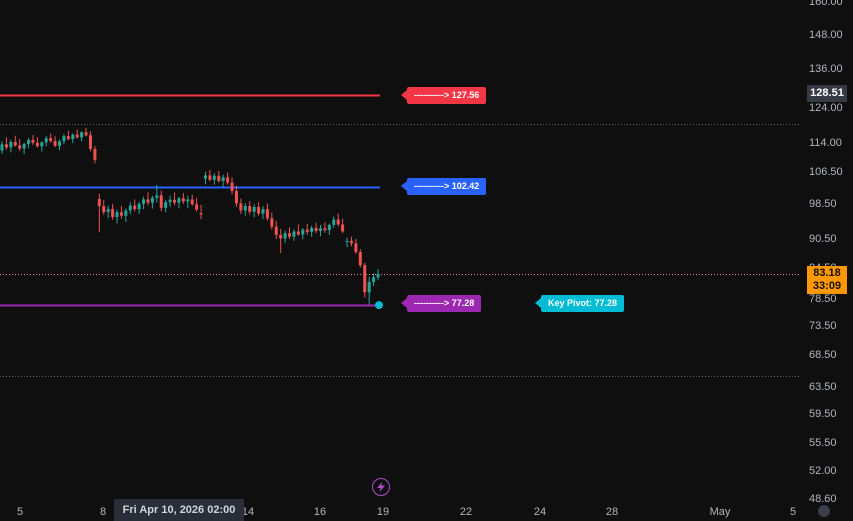 This screenshot has height=521, width=853. I want to click on y-tick-label: 78.50, so click(823, 299).